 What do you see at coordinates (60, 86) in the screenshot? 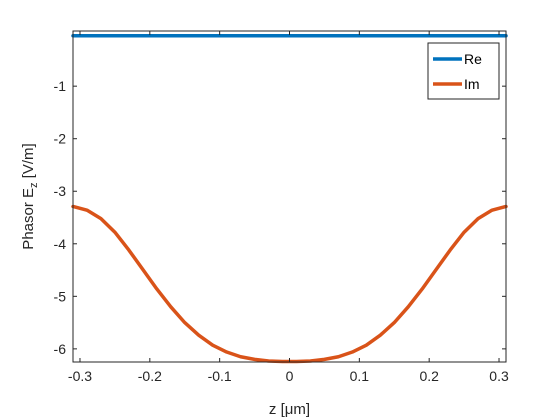
I see `y-tick-label: -1` at bounding box center [60, 86].